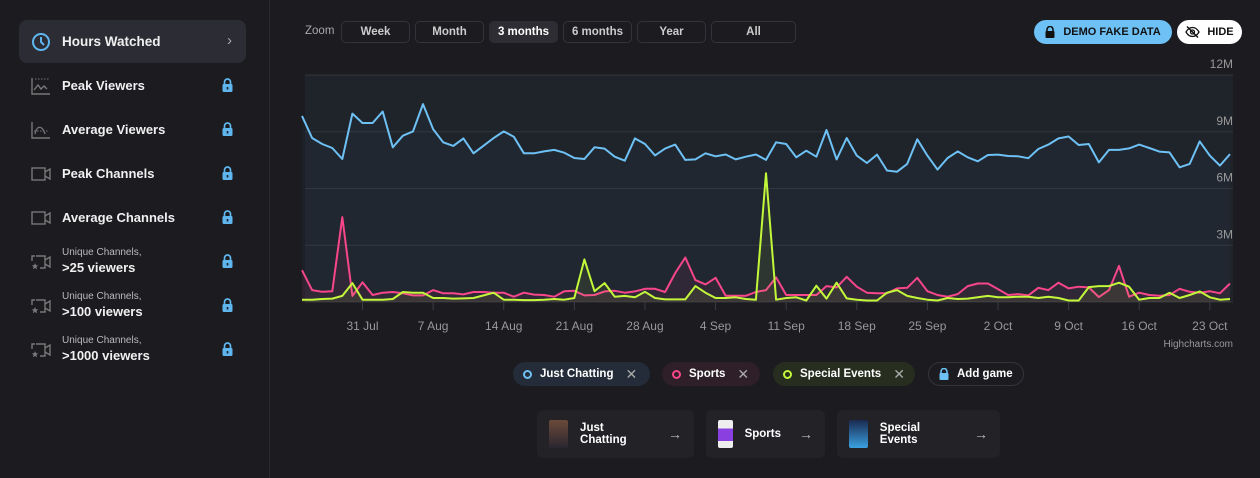 The width and height of the screenshot is (1260, 478). What do you see at coordinates (644, 326) in the screenshot?
I see `x-tick-label: 28 Aug` at bounding box center [644, 326].